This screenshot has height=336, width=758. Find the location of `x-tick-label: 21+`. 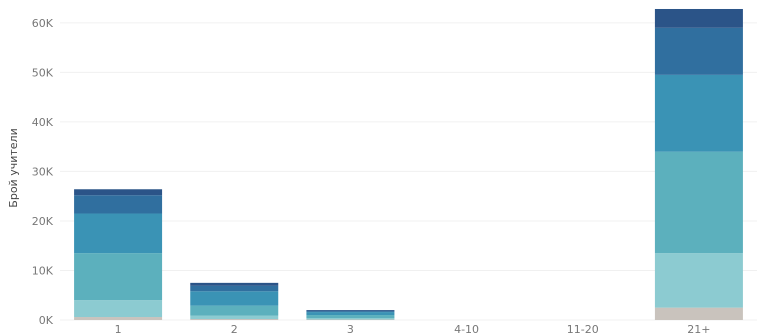

x-tick-label: 21+ is located at coordinates (698, 329).